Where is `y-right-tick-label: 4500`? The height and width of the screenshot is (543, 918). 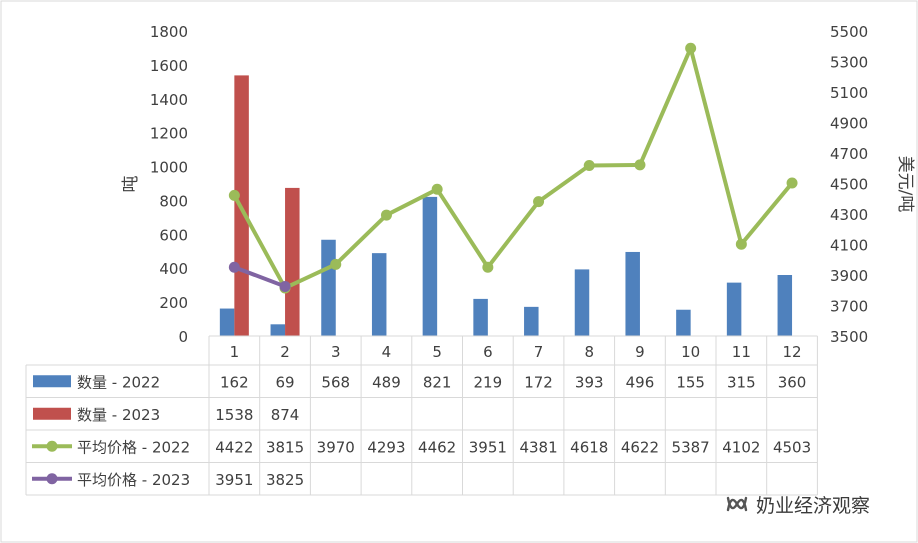
y-right-tick-label: 4500 is located at coordinates (849, 185).